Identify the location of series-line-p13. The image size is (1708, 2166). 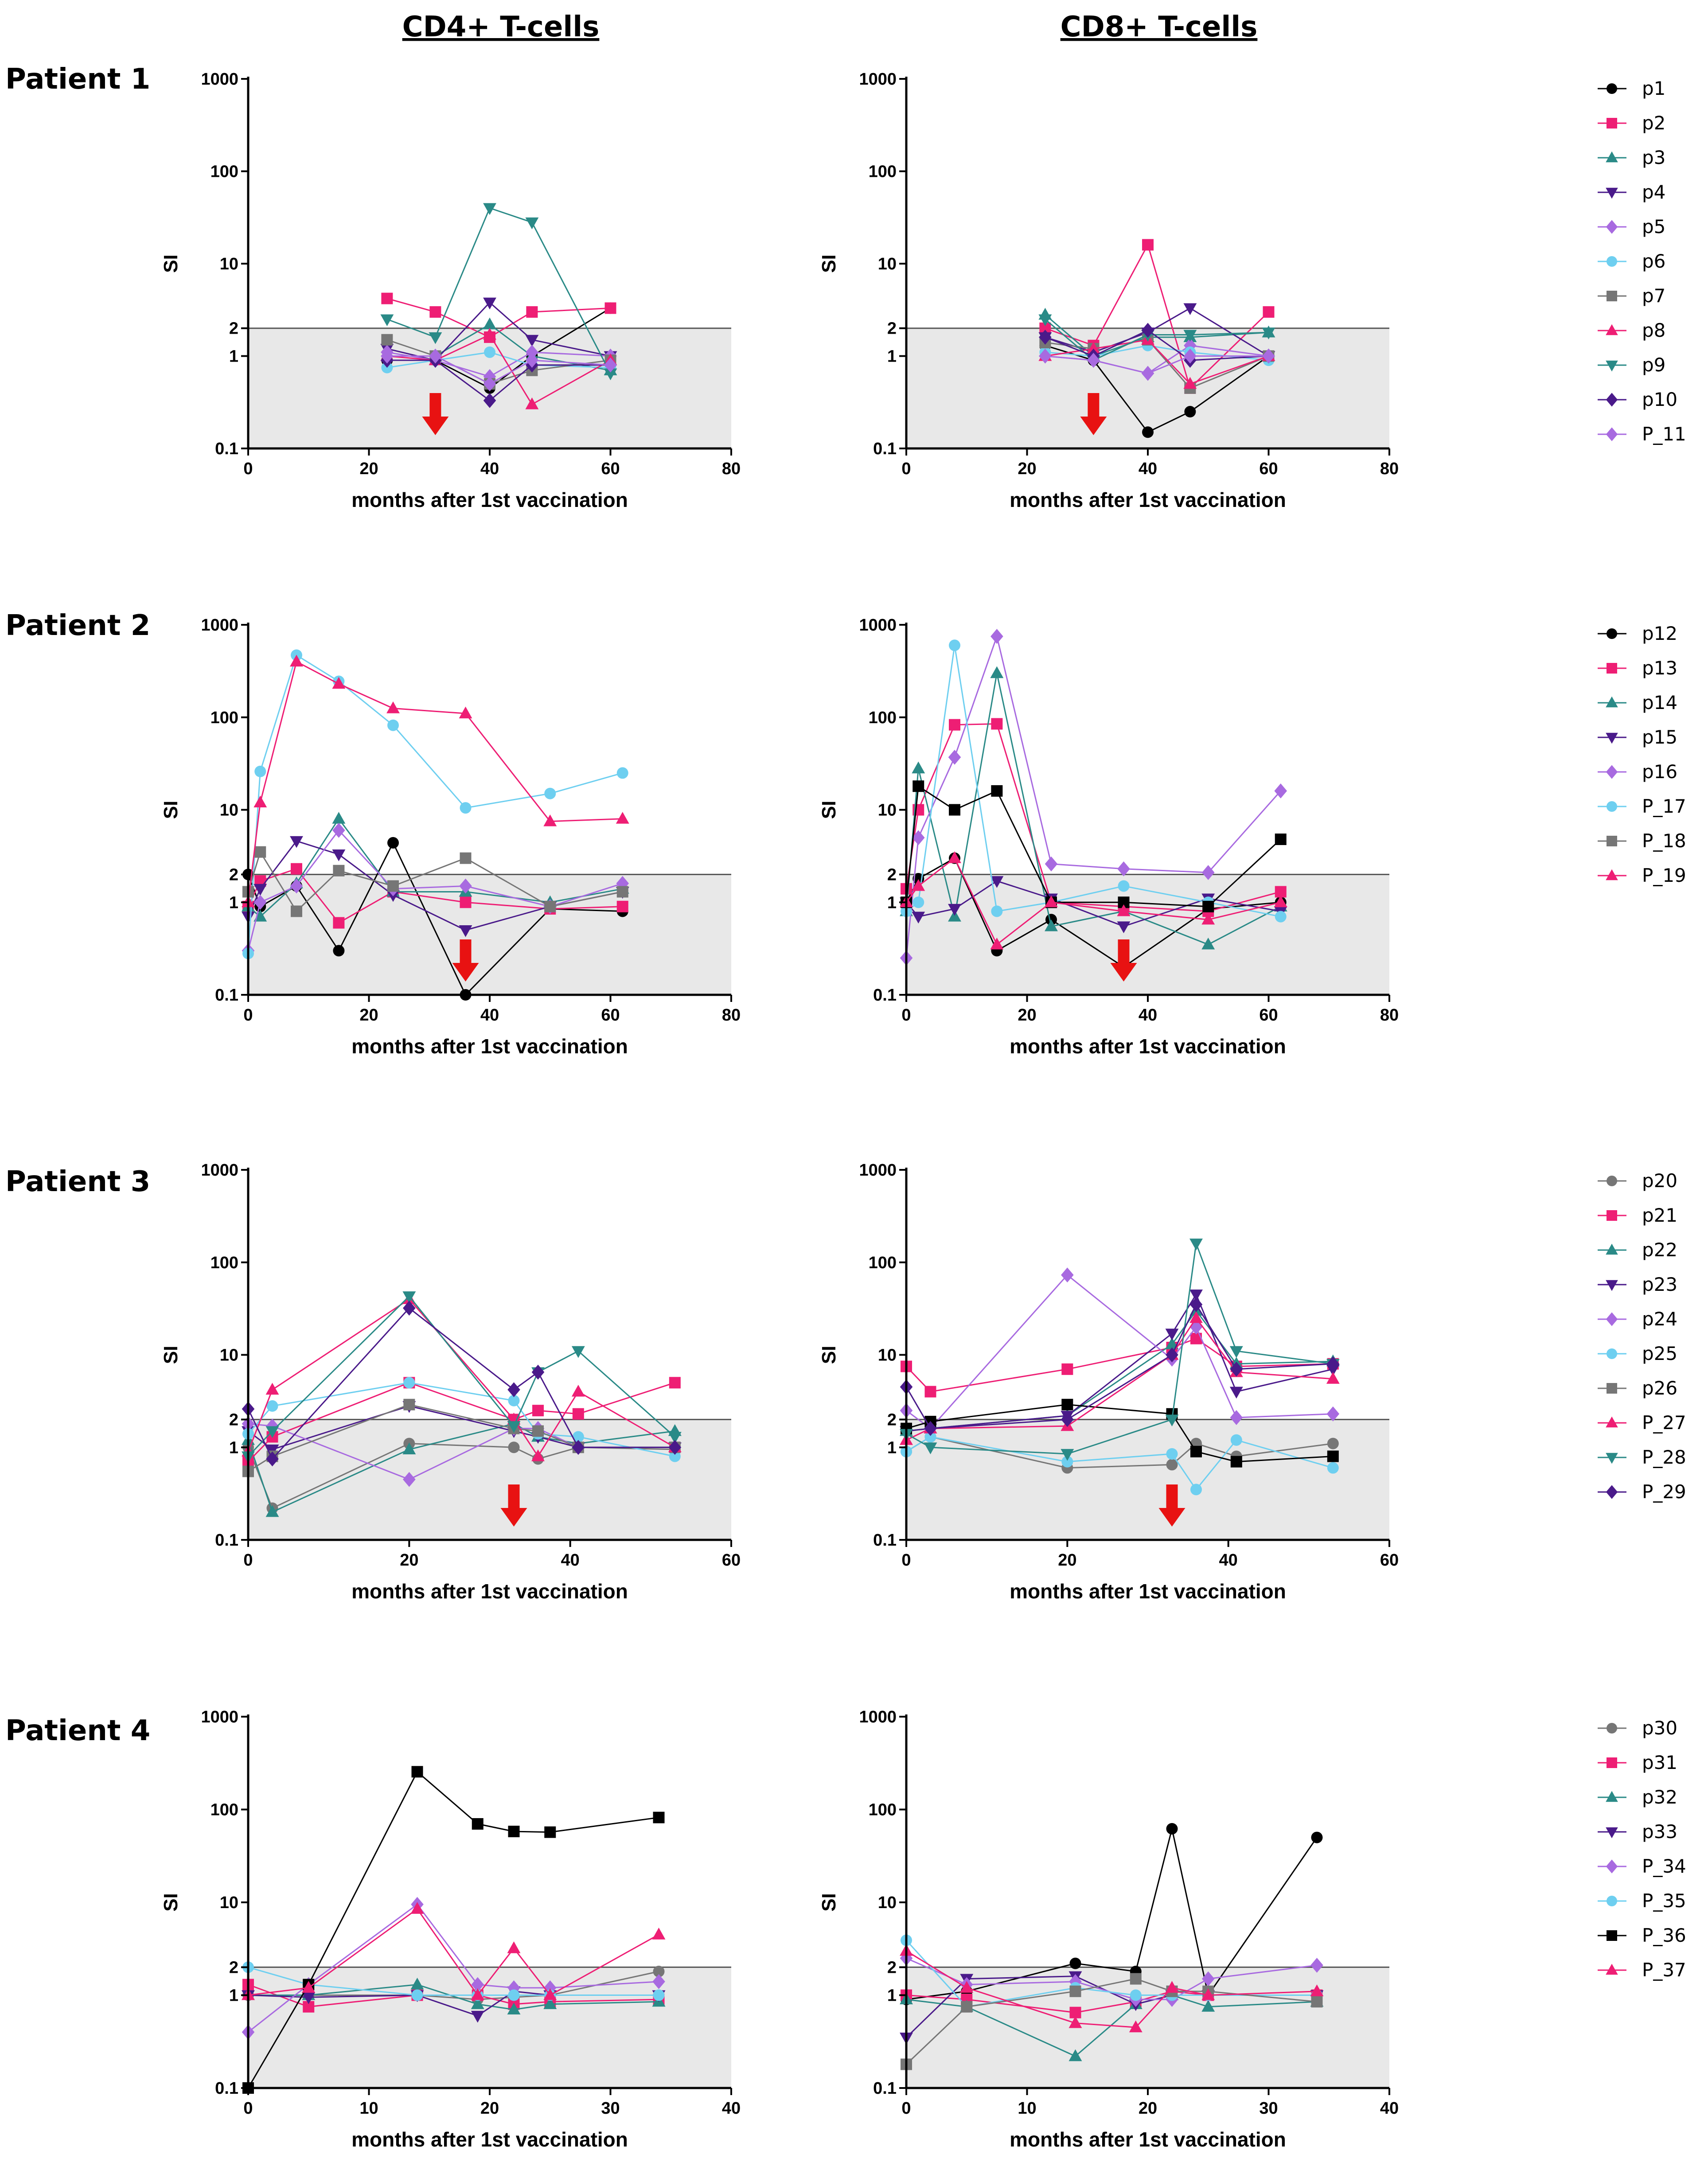
(435, 896).